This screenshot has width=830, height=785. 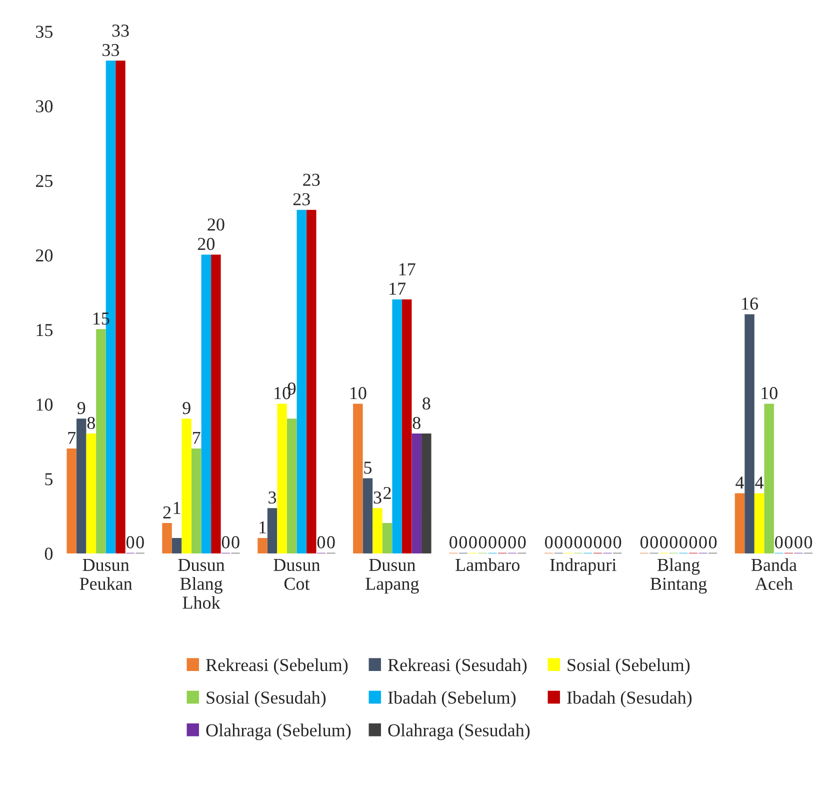 What do you see at coordinates (266, 699) in the screenshot?
I see `legend-label: Sosial (Sesudah)` at bounding box center [266, 699].